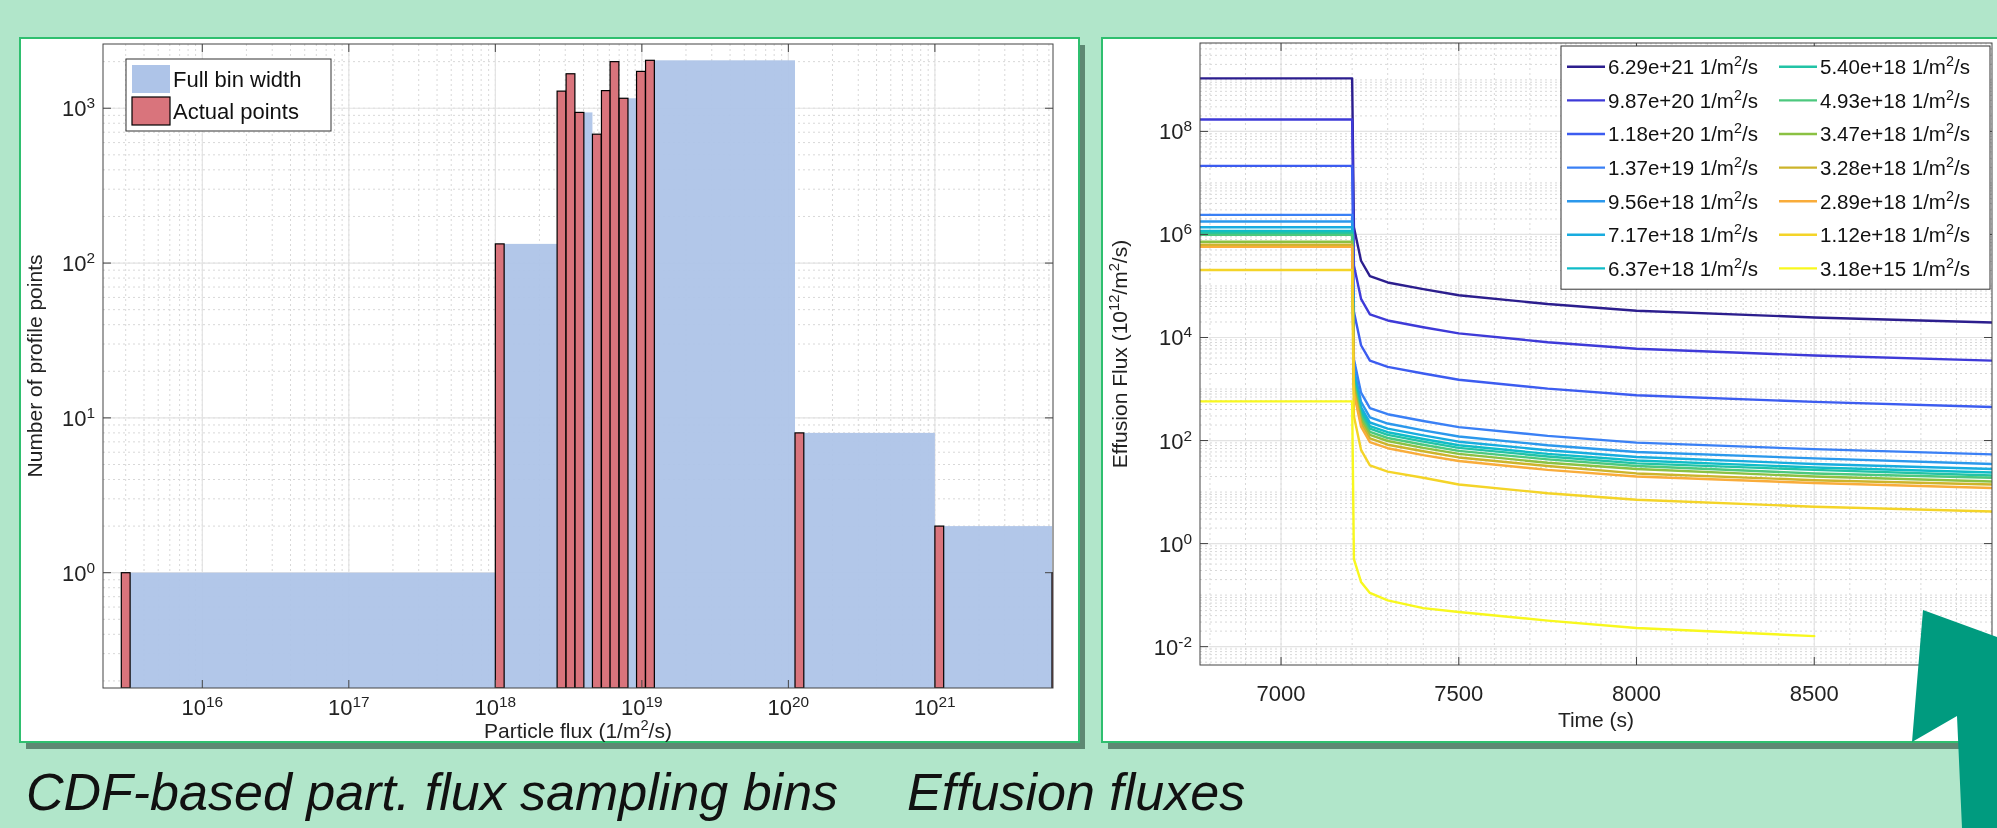 Image resolution: width=1997 pixels, height=828 pixels. Describe the element at coordinates (1895, 267) in the screenshot. I see `legend-label: 3.18e+15 1/m$^{2}$/s` at that location.